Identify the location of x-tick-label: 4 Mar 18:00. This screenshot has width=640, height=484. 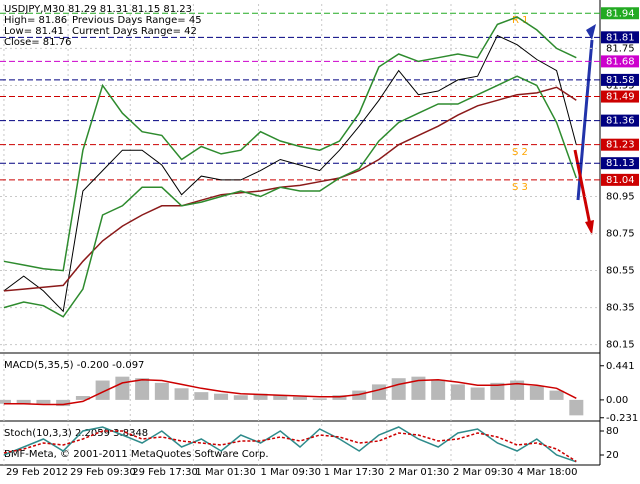
(547, 472).